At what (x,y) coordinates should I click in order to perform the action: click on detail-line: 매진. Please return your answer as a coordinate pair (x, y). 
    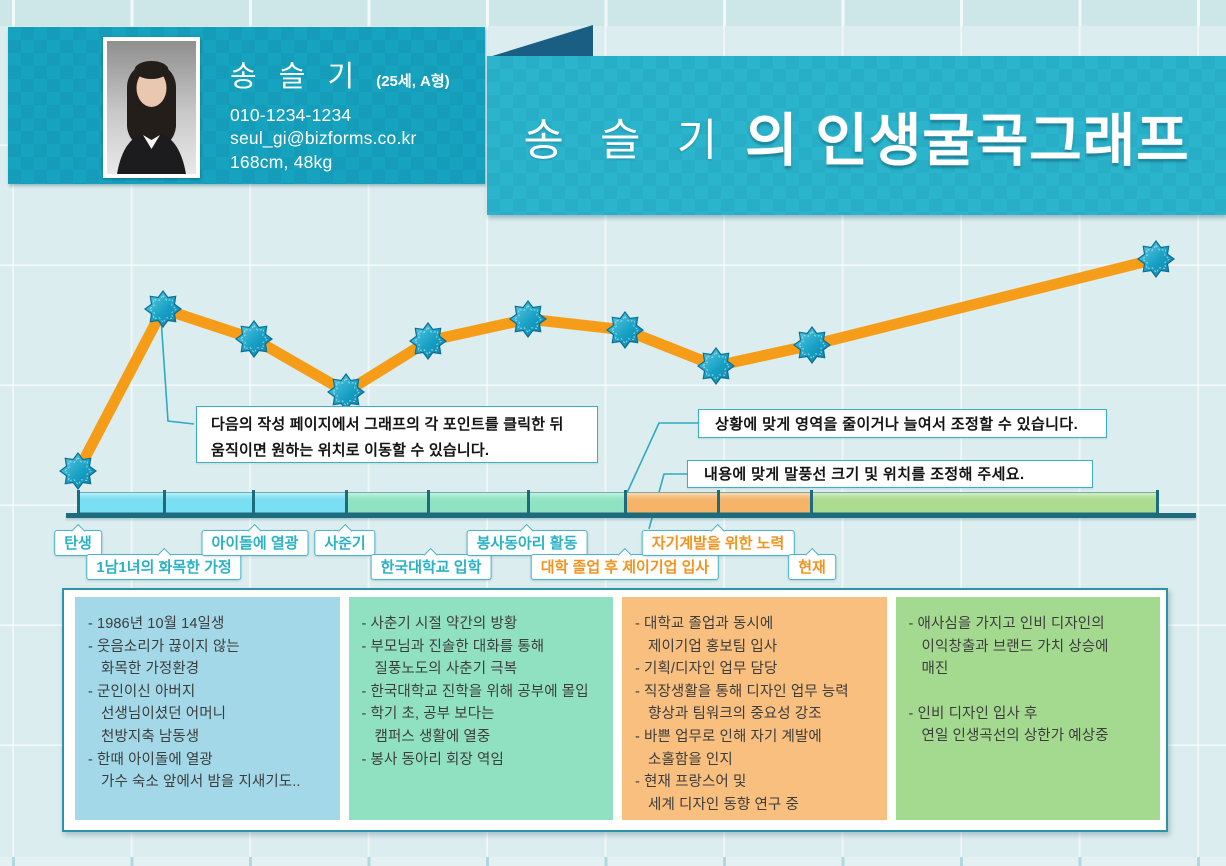
    Looking at the image, I should click on (935, 669).